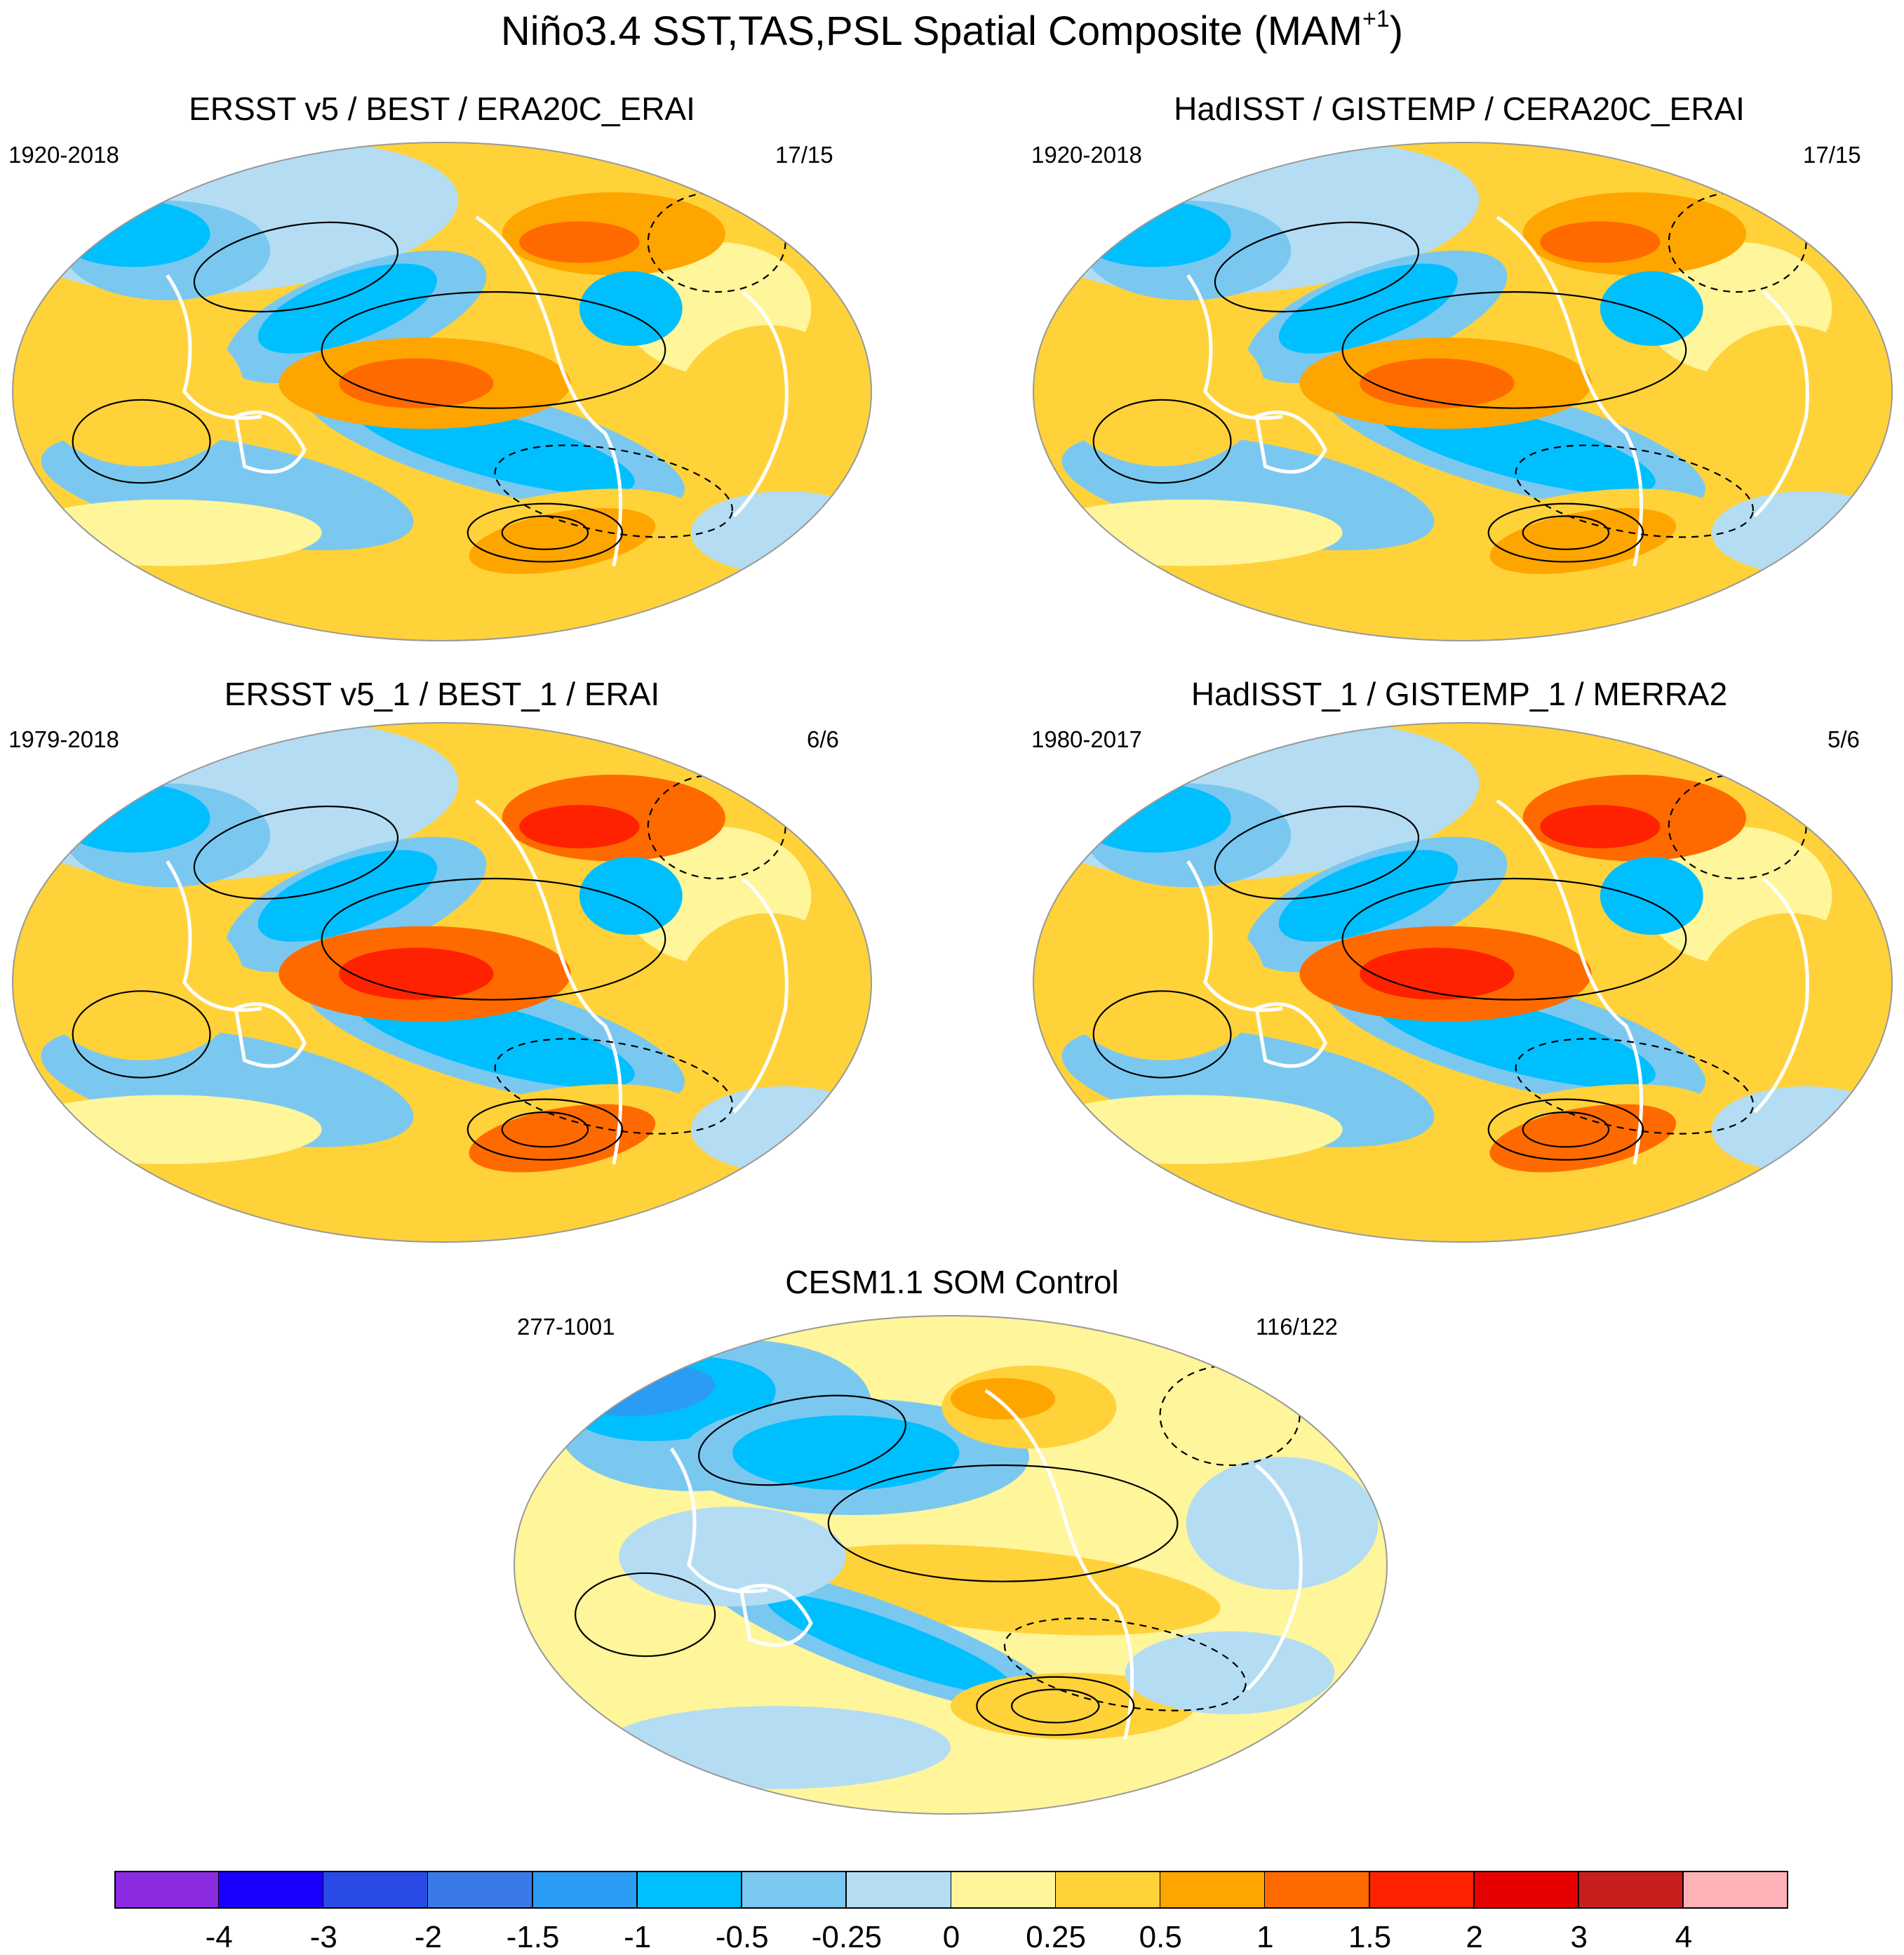 Image resolution: width=1904 pixels, height=1955 pixels. I want to click on colorbar-tick-label: 0, so click(951, 1937).